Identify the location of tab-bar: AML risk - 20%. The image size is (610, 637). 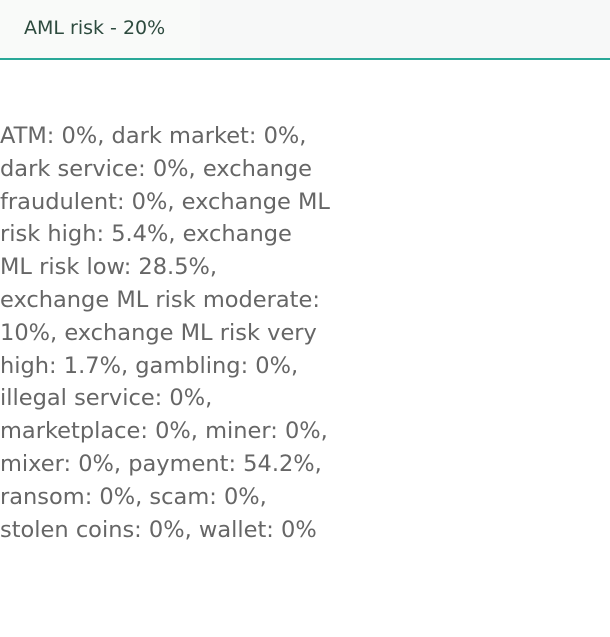
(305, 30).